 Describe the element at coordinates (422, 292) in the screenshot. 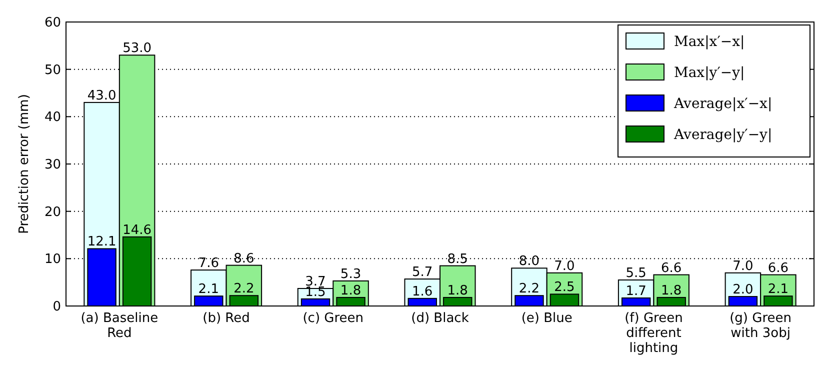

I see `data-label: 1.6` at that location.